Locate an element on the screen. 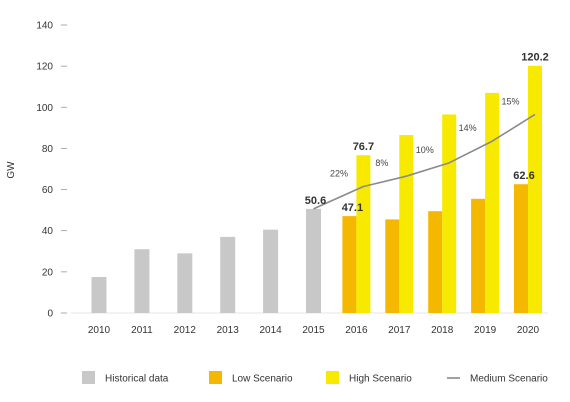  line-medium-scenario is located at coordinates (424, 161).